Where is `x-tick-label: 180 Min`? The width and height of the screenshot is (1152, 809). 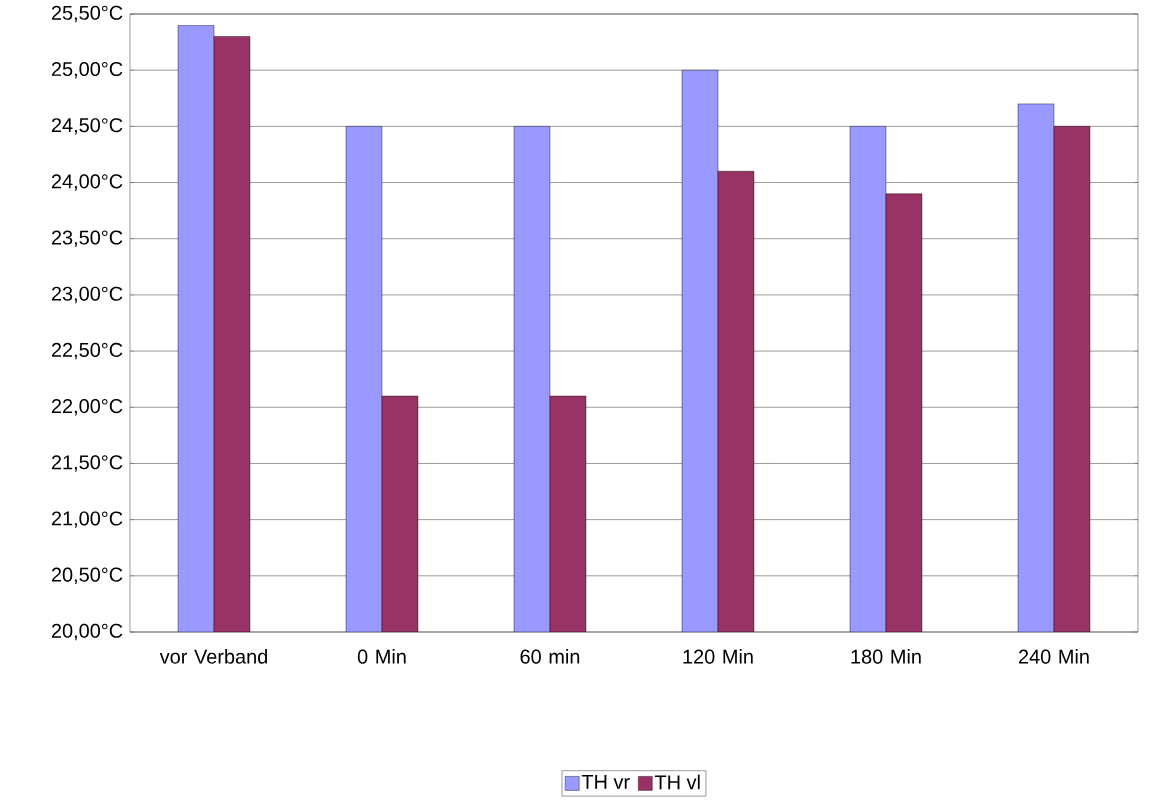 x-tick-label: 180 Min is located at coordinates (886, 656).